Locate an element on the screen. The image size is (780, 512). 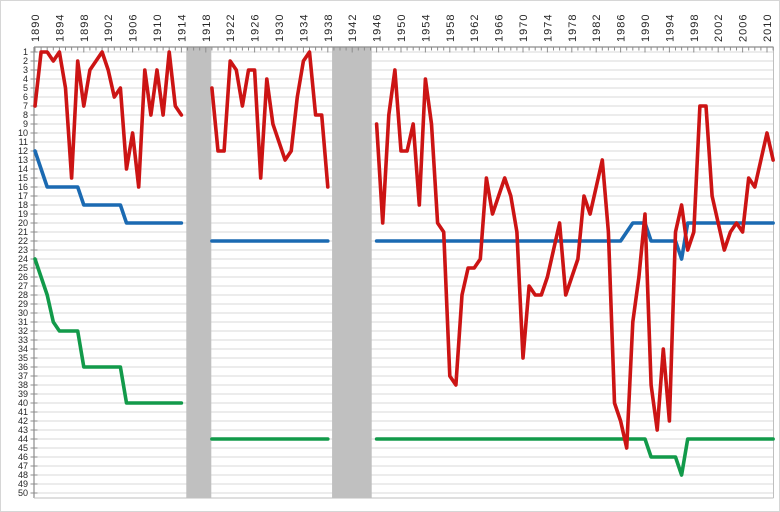
x-axis-label: 1894 is located at coordinates (60, 28).